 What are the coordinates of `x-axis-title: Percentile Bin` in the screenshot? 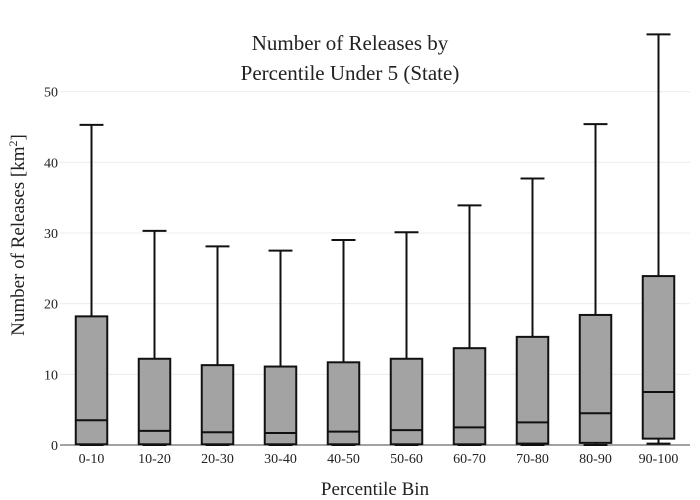 It's located at (375, 489).